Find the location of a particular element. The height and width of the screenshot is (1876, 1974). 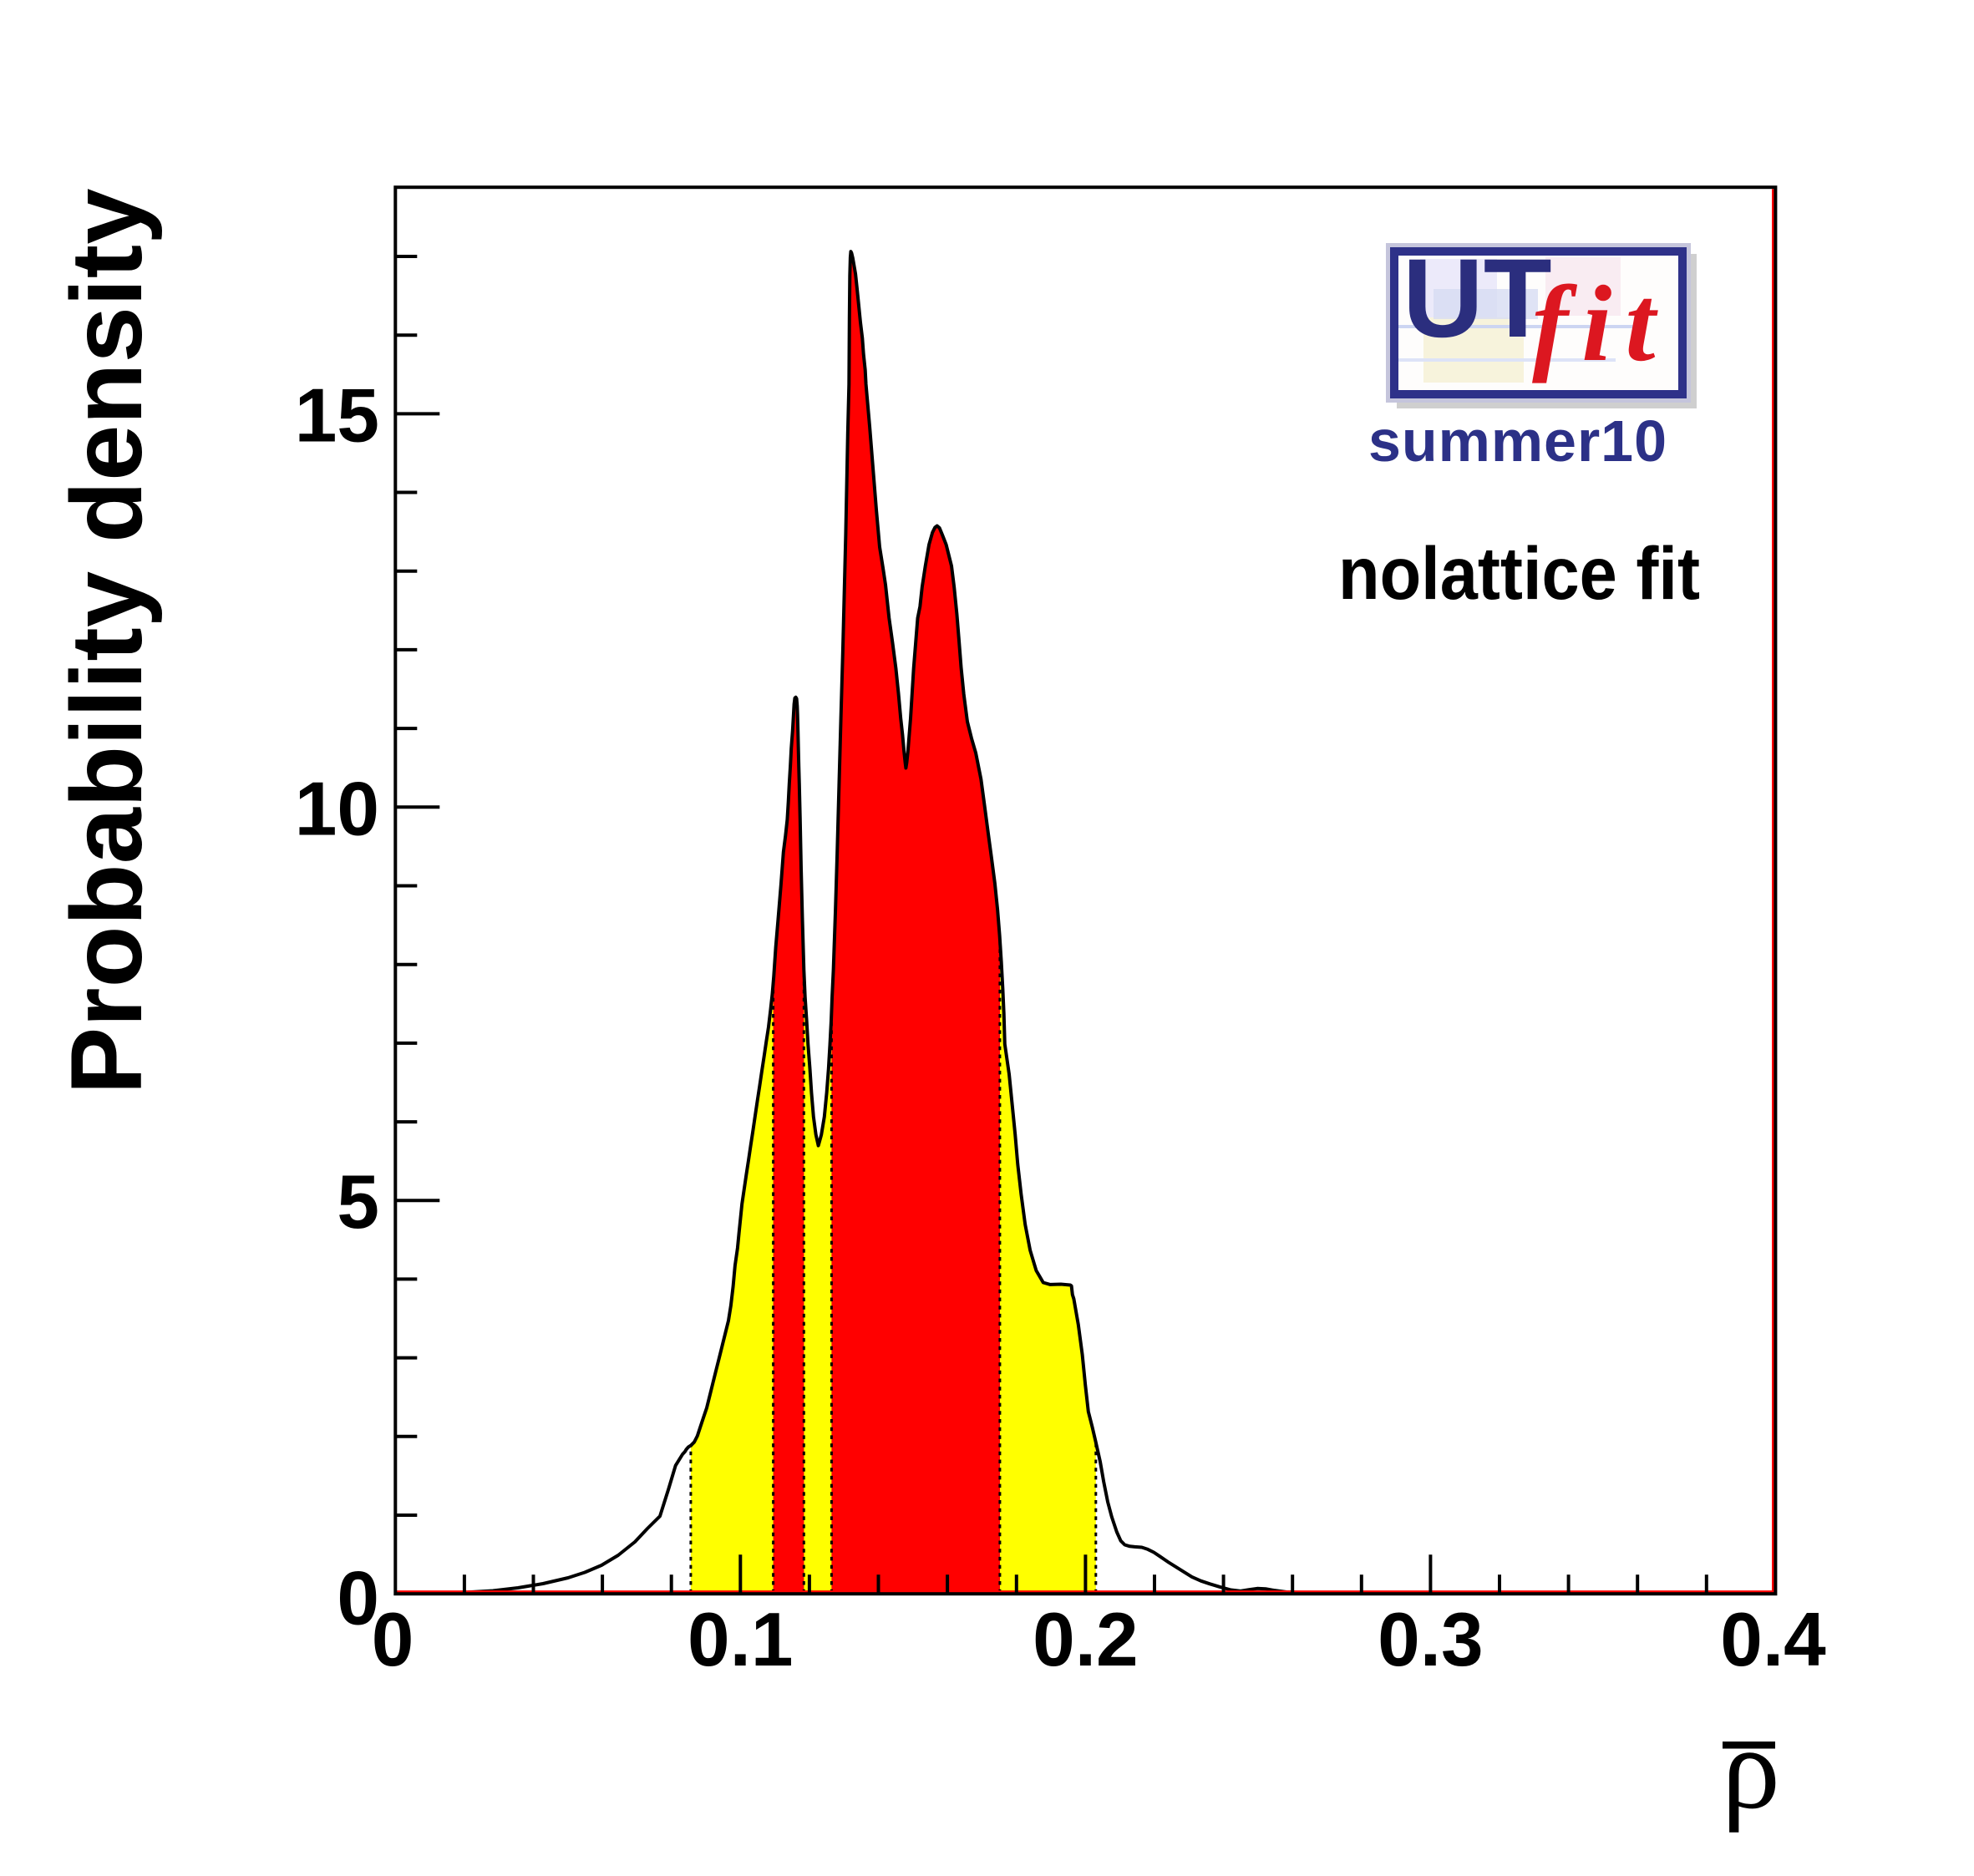

svg-text: 10 is located at coordinates (337, 809).